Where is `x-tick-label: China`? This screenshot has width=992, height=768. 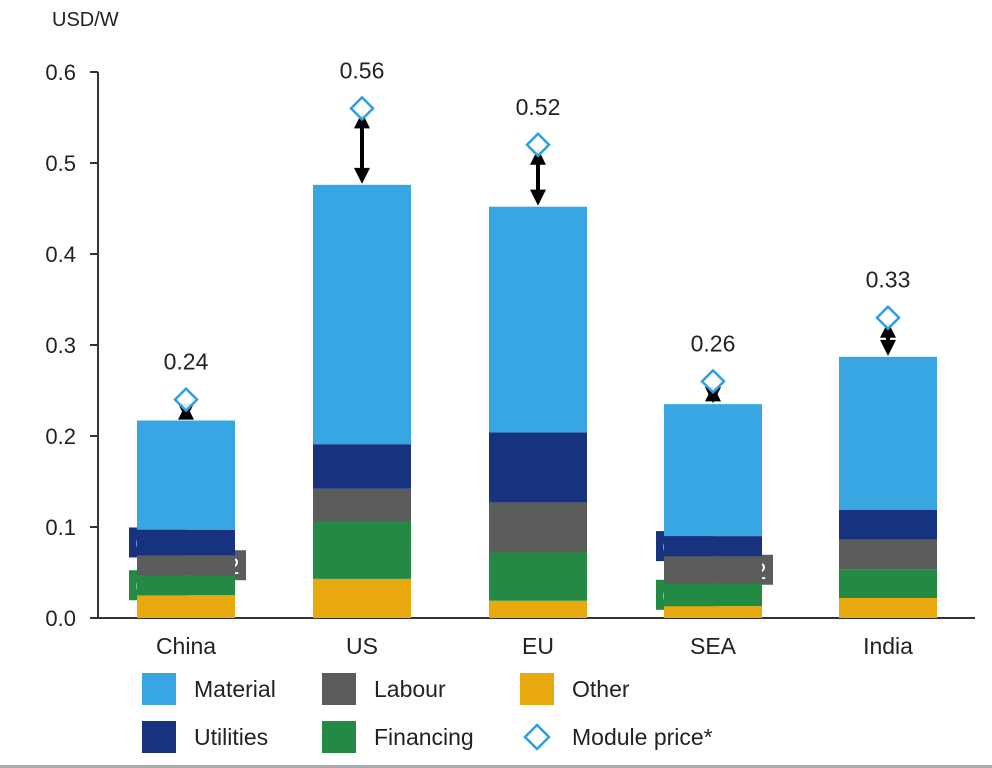
x-tick-label: China is located at coordinates (186, 646).